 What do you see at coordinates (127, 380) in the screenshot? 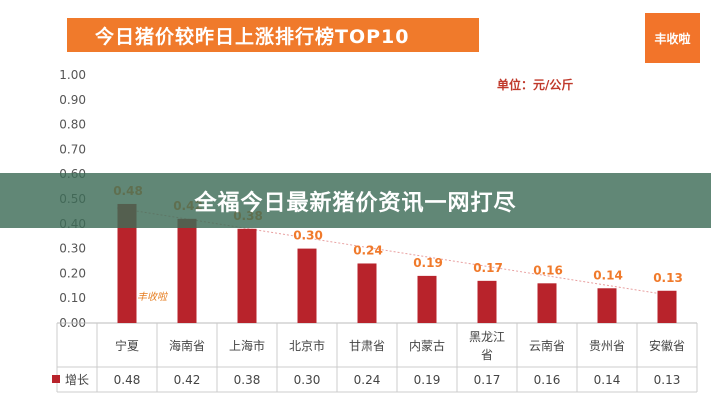
I see `table-value: 0.48` at bounding box center [127, 380].